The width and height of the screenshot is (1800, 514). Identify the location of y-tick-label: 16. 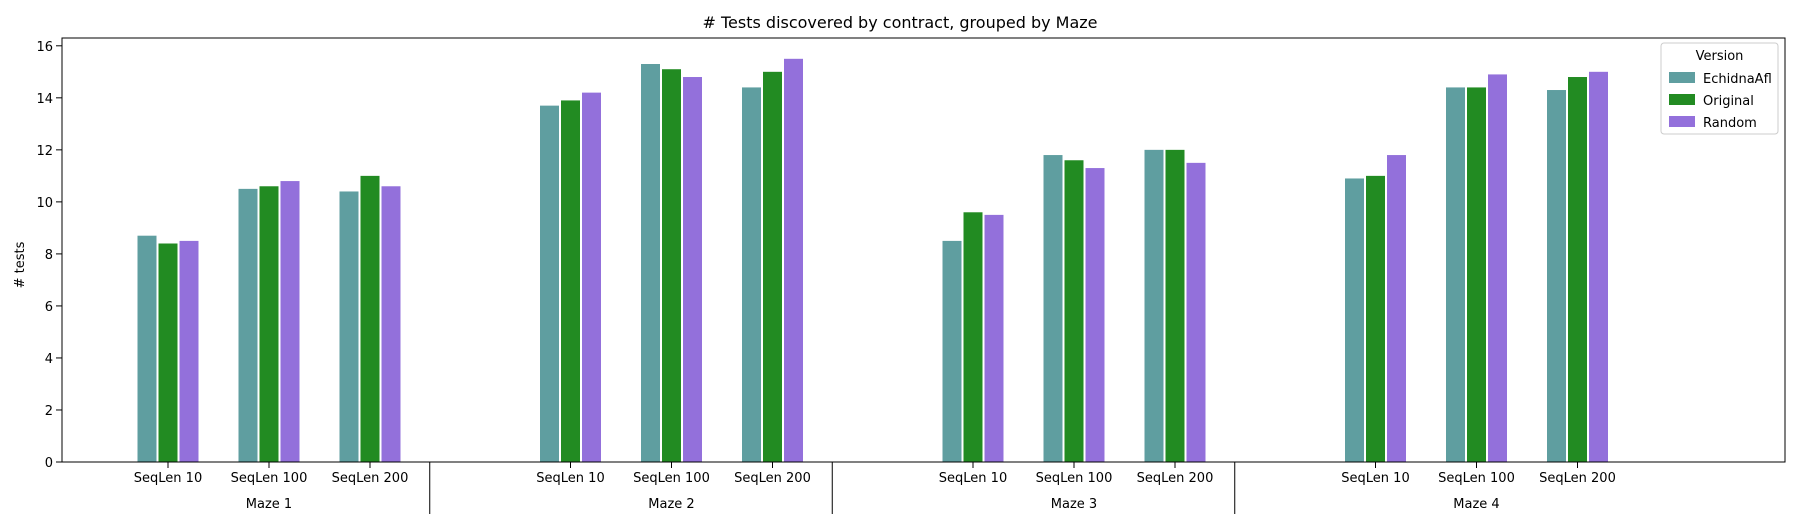
(44, 47).